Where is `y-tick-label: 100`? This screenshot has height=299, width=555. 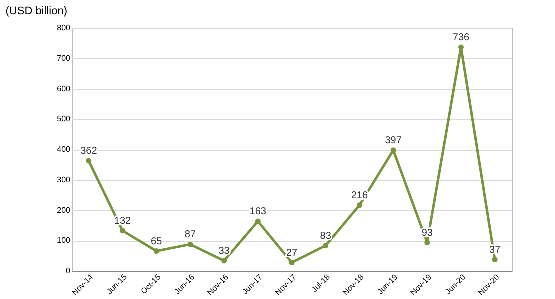
y-tick-label: 100 is located at coordinates (64, 241).